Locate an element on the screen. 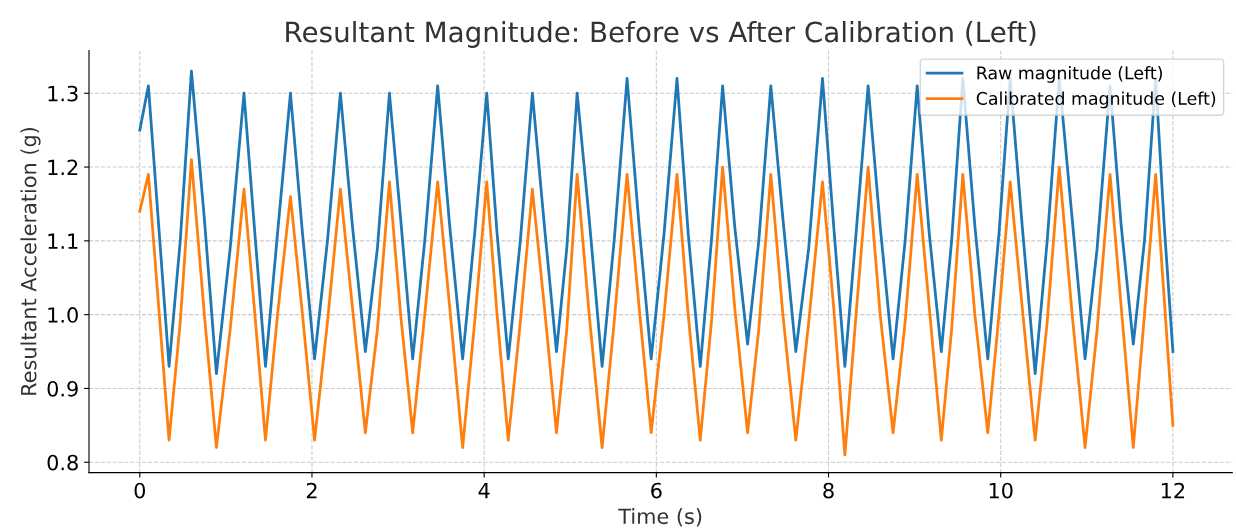 This screenshot has width=1236, height=531. y-axis-title: Resultant Acceleration (g) is located at coordinates (30, 261).